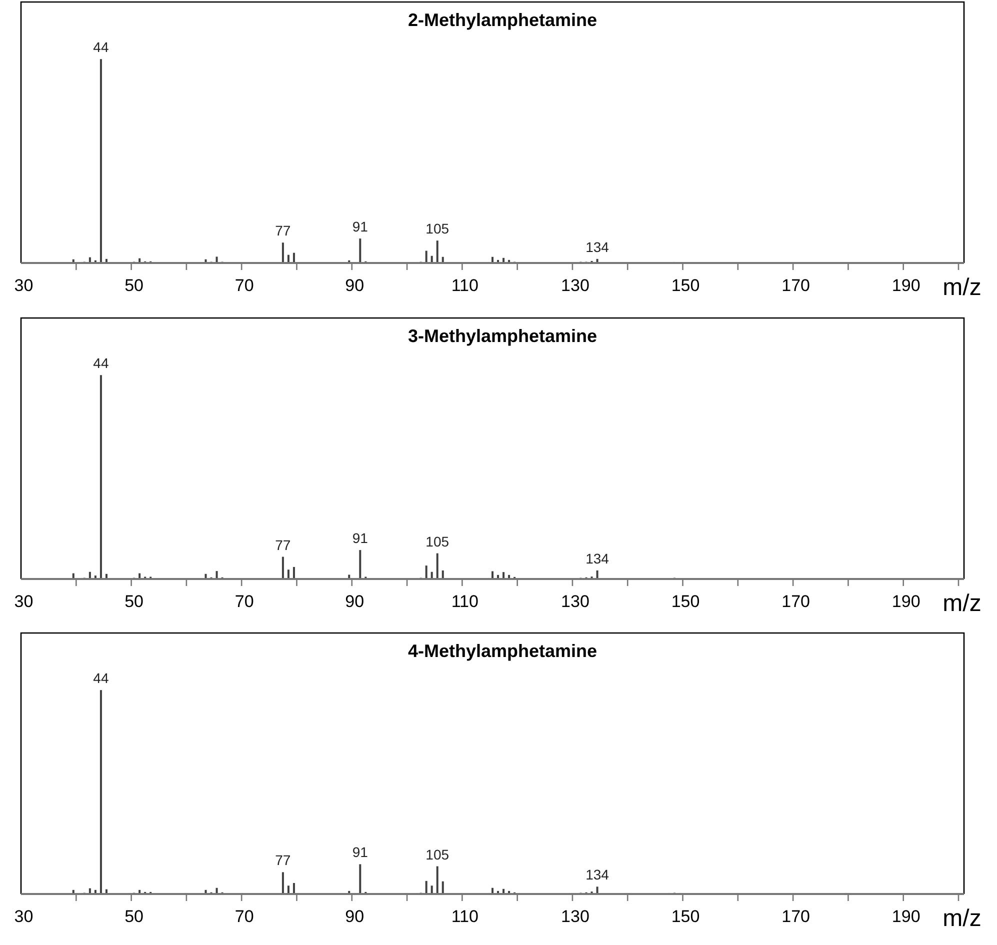 This screenshot has height=945, width=997. Describe the element at coordinates (503, 20) in the screenshot. I see `chart-title: 2-Methylamphetamine` at that location.